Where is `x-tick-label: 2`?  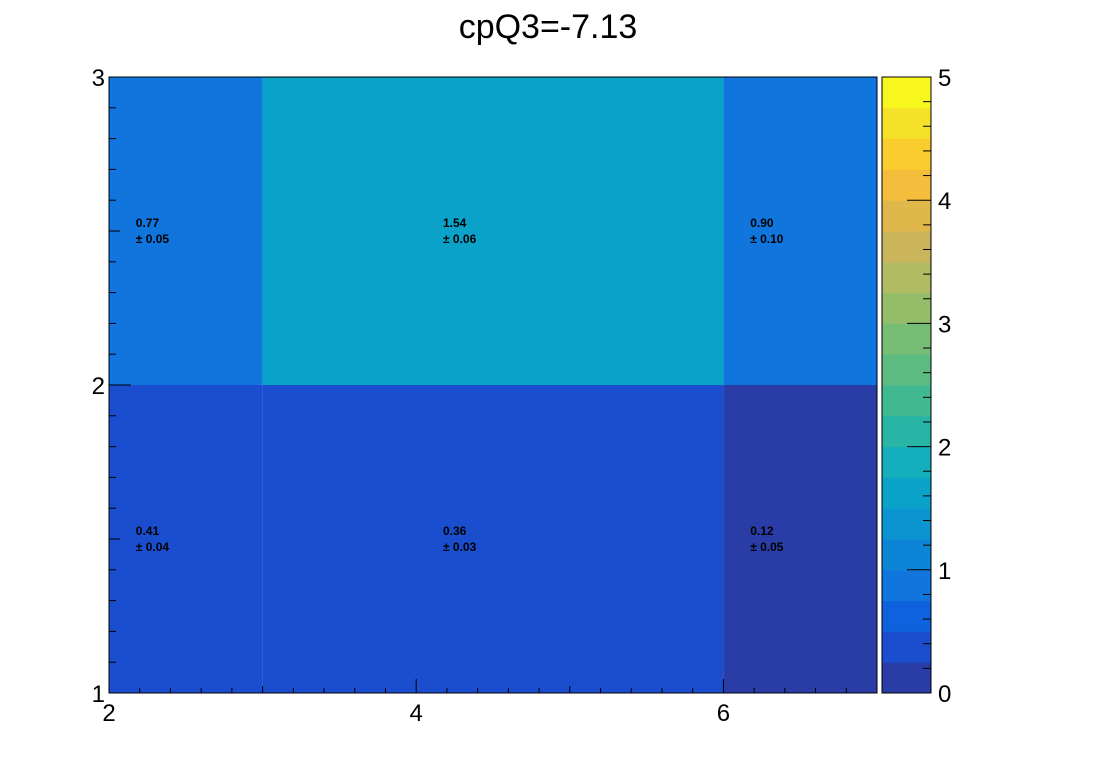
x-tick-label: 2 is located at coordinates (108, 713).